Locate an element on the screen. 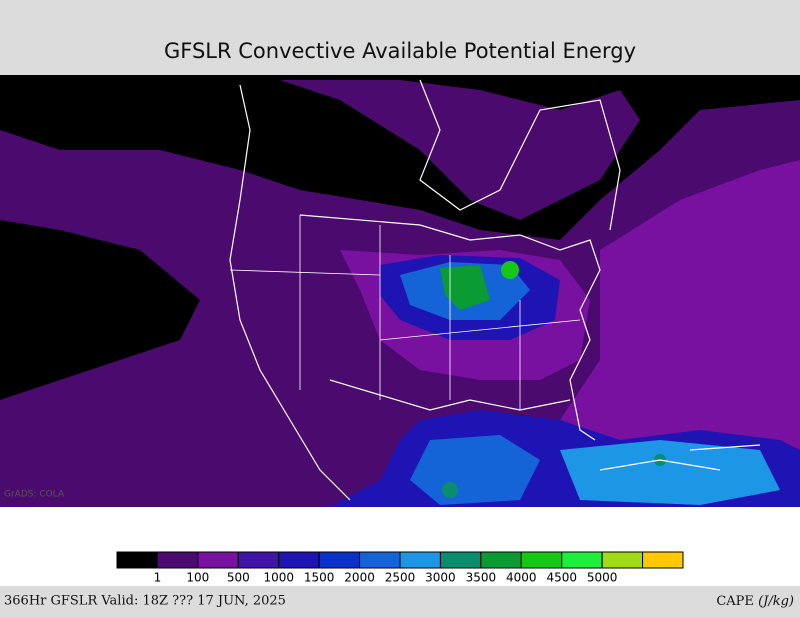 This screenshot has width=800, height=618. colorbar-label: 1 is located at coordinates (158, 578).